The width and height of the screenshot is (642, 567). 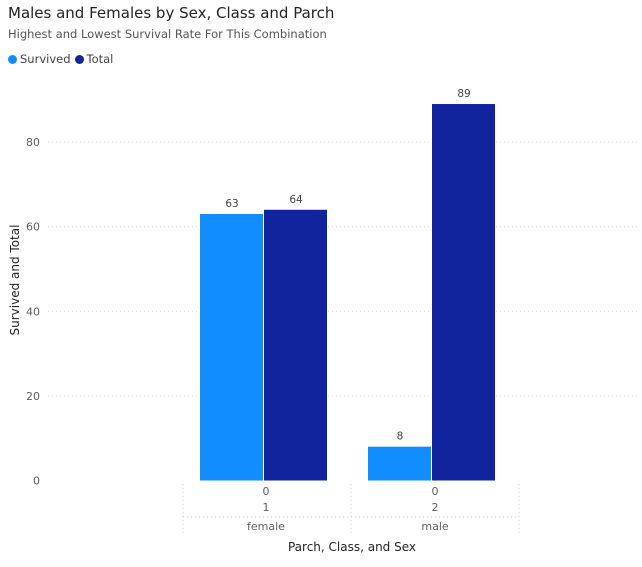 What do you see at coordinates (45, 59) in the screenshot?
I see `legend-label-survived: Survived` at bounding box center [45, 59].